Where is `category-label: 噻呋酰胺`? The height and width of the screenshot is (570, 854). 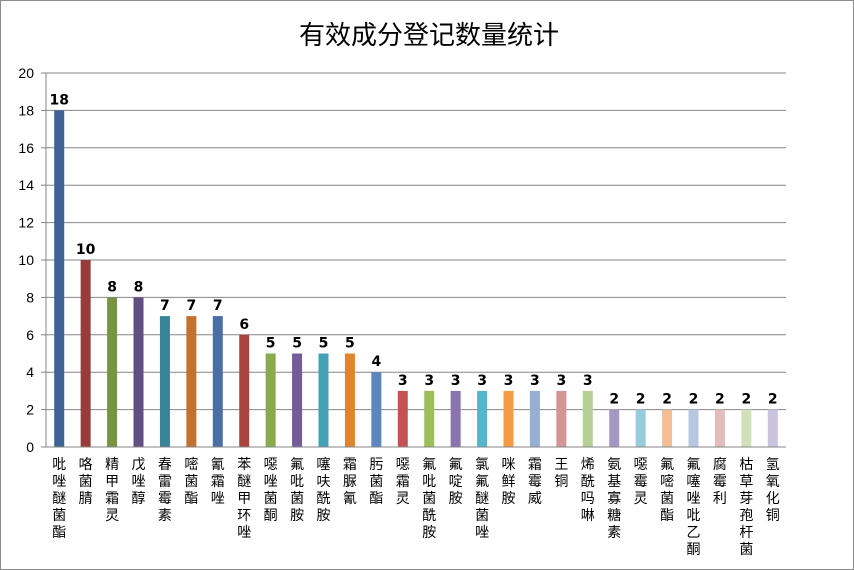 category-label: 噻呋酰胺 is located at coordinates (324, 490).